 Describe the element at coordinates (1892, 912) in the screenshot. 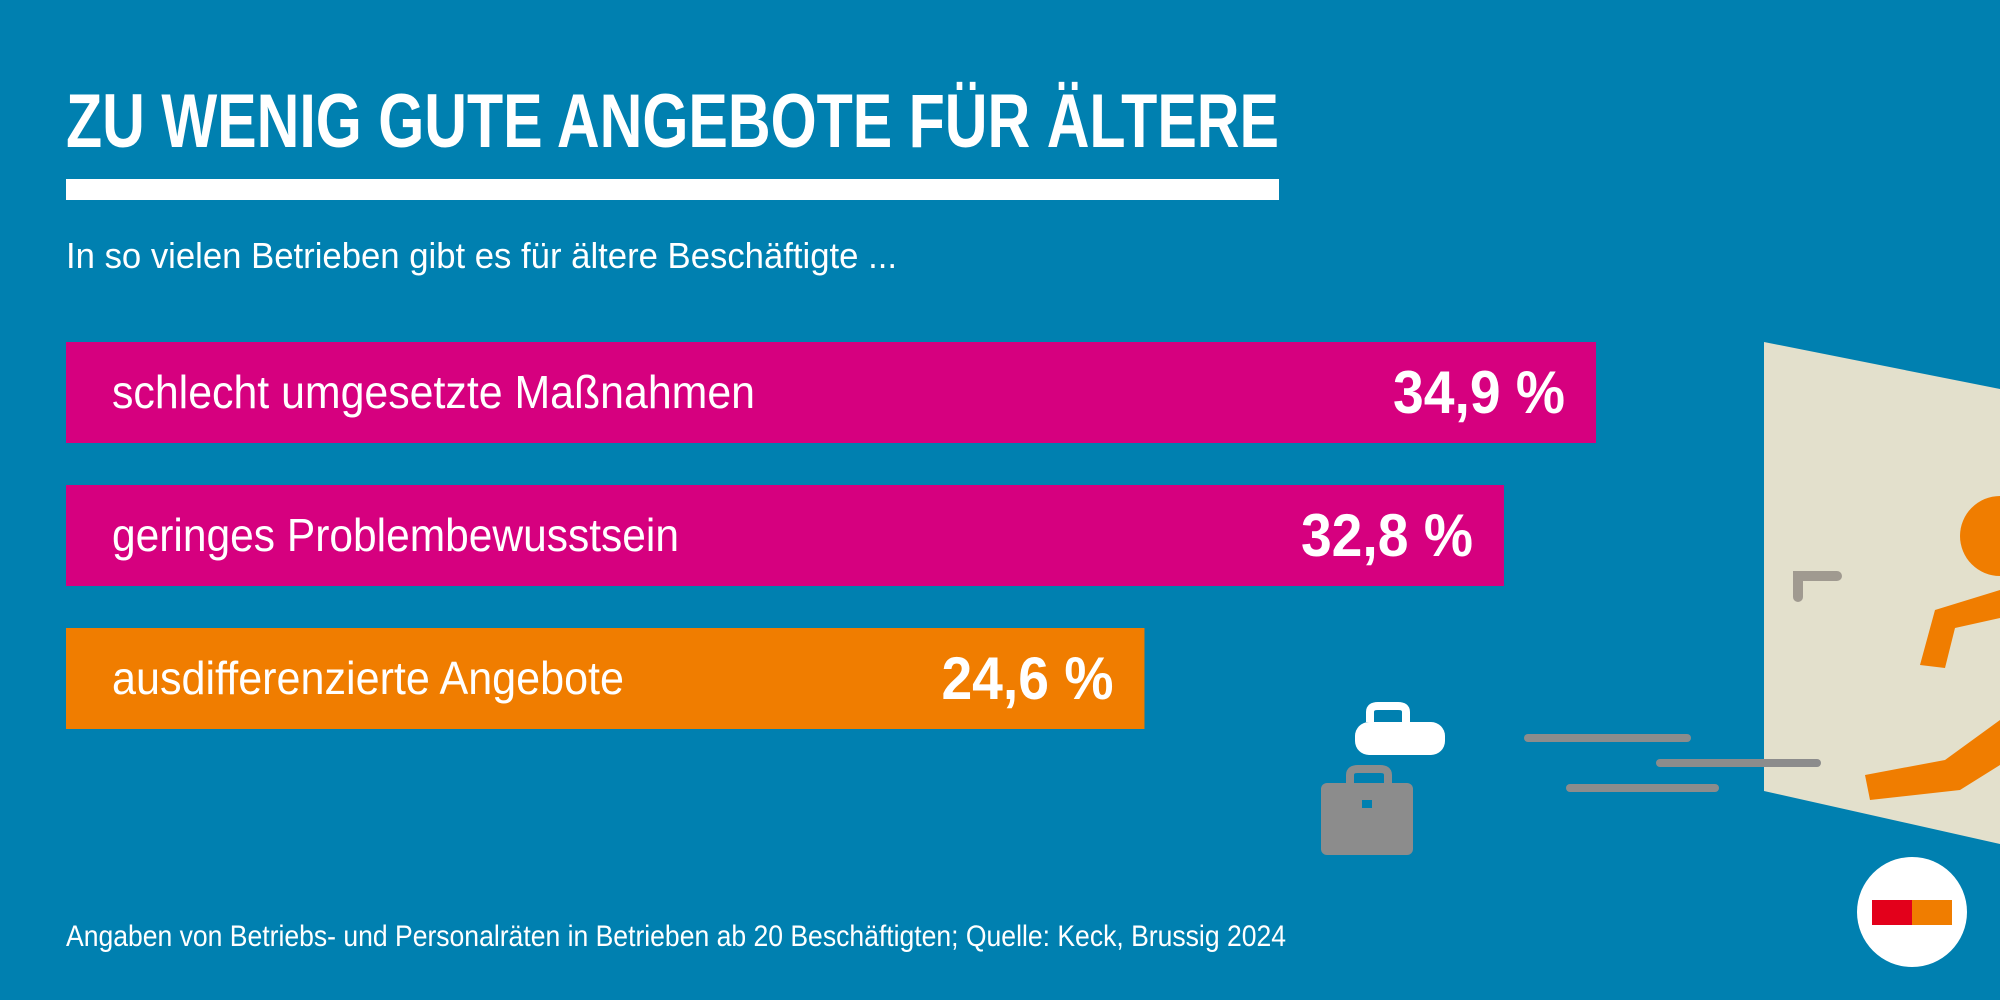

I see `logo-red` at that location.